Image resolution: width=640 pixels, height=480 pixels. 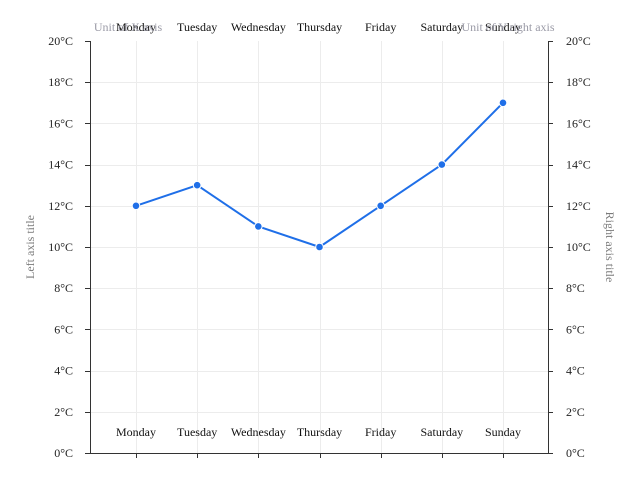 I want to click on x-category-label-top: Thursday, so click(x=319, y=27).